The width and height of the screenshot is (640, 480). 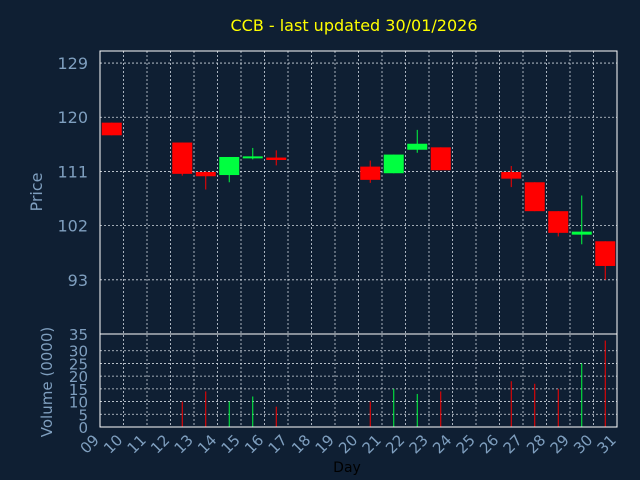 I want to click on x-tick-label: 11, so click(x=137, y=444).